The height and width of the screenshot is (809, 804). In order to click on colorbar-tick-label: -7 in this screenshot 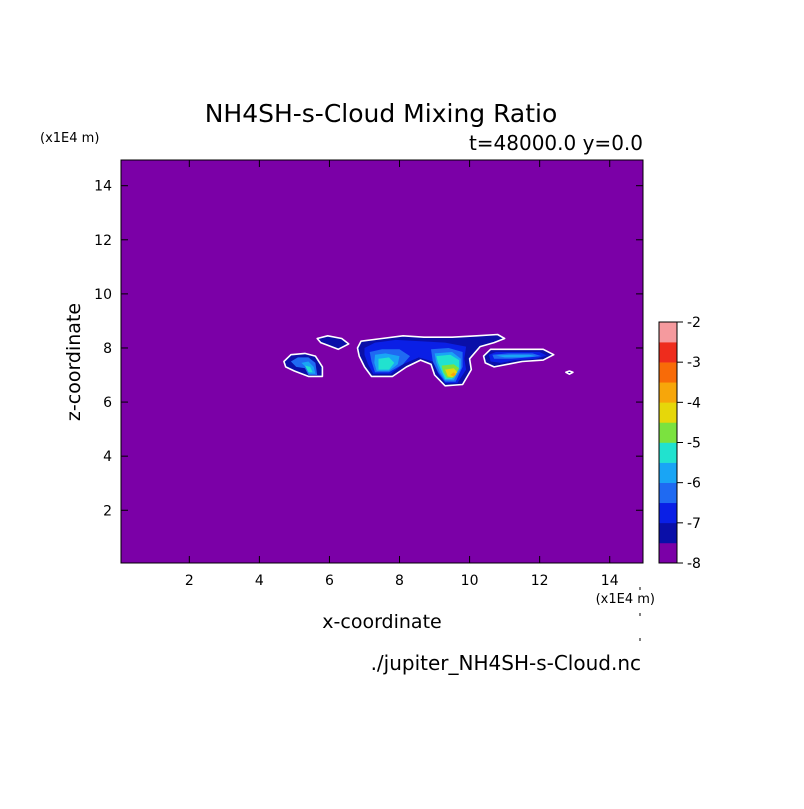, I will do `click(694, 524)`.